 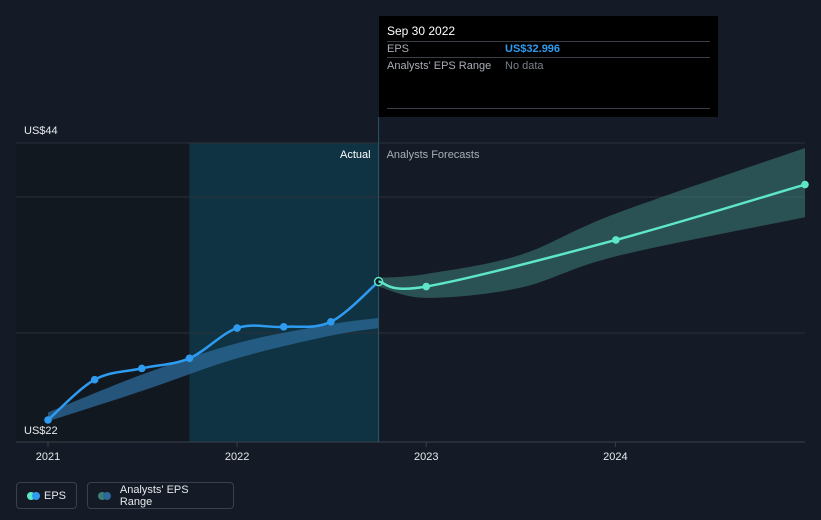 I want to click on historical-range-band, so click(x=213, y=370).